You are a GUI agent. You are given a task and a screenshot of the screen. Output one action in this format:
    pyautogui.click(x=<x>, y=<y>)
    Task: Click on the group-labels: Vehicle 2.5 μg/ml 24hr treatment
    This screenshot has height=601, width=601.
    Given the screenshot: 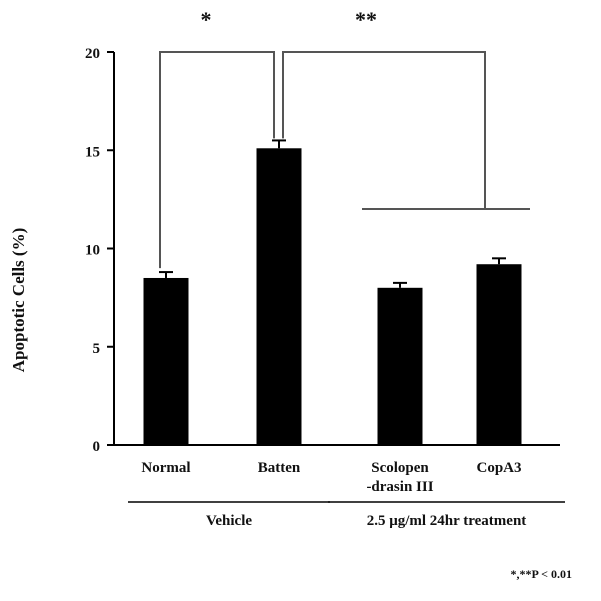 What is the action you would take?
    pyautogui.click(x=346, y=515)
    